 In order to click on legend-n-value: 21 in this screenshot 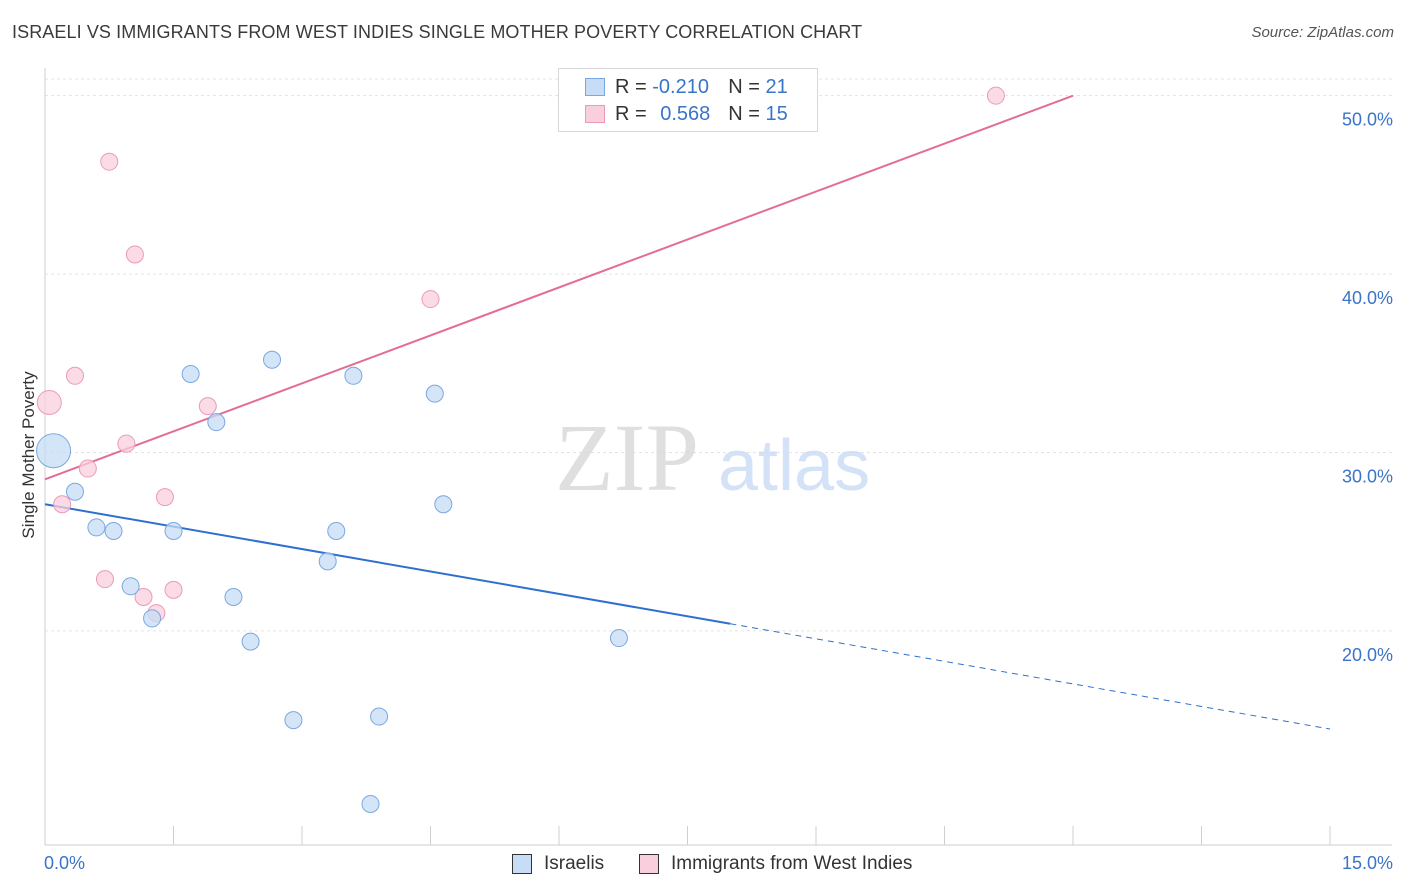, I will do `click(776, 86)`.